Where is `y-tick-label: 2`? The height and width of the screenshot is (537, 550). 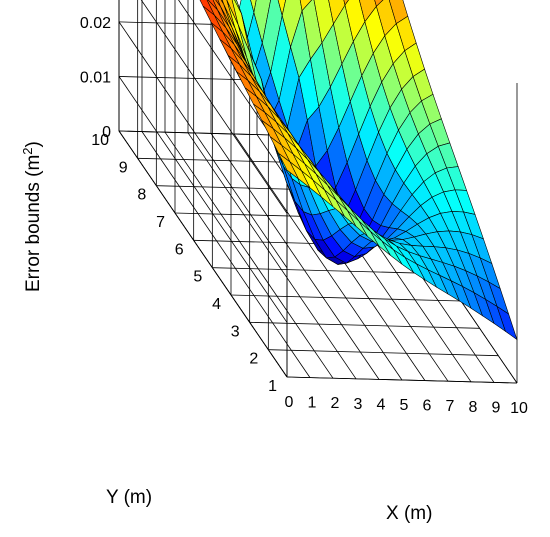 y-tick-label: 2 is located at coordinates (253, 359).